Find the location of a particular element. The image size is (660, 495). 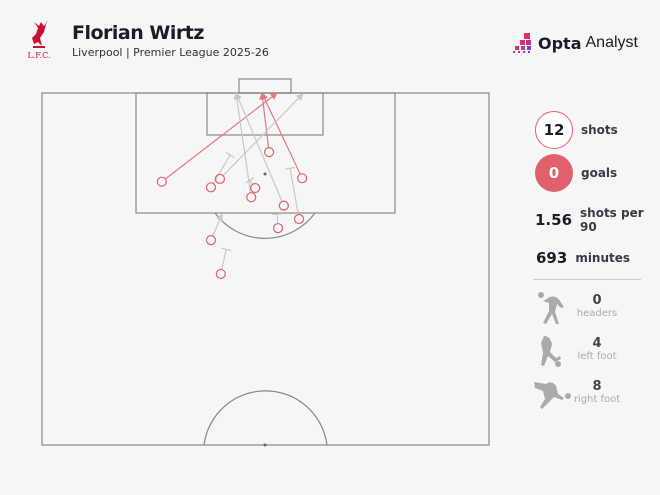

penalty-box is located at coordinates (265, 153).